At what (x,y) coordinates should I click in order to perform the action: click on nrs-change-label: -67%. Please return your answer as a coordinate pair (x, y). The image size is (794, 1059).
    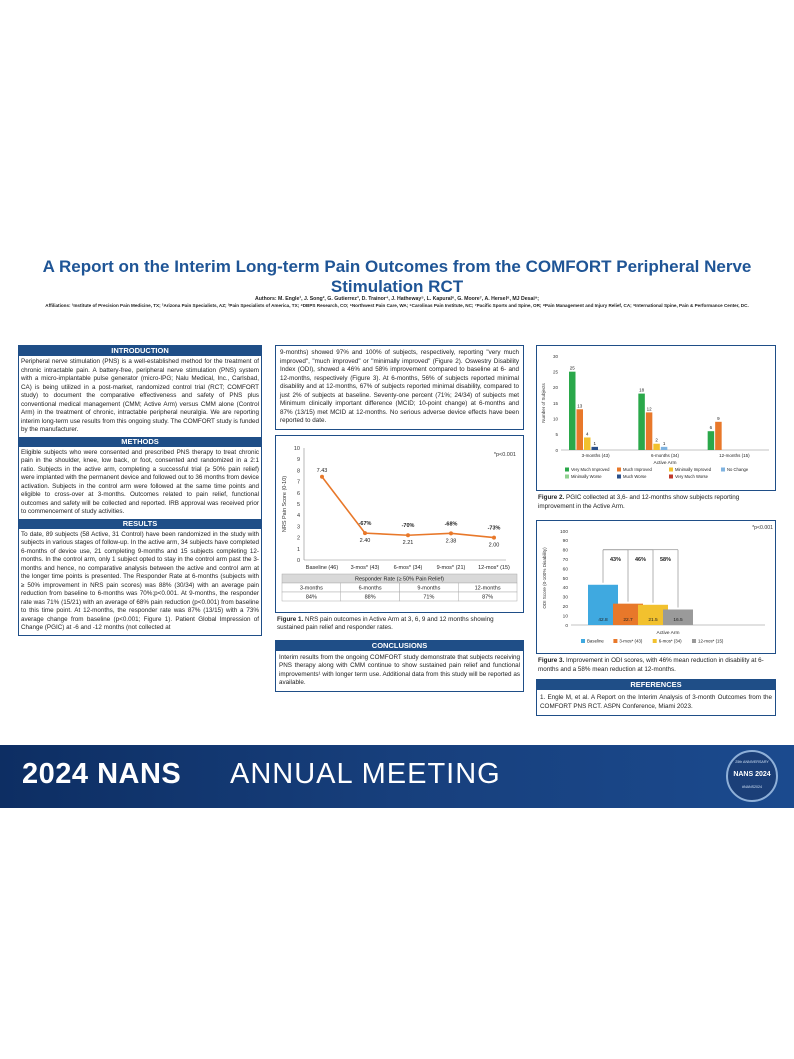
    Looking at the image, I should click on (365, 524).